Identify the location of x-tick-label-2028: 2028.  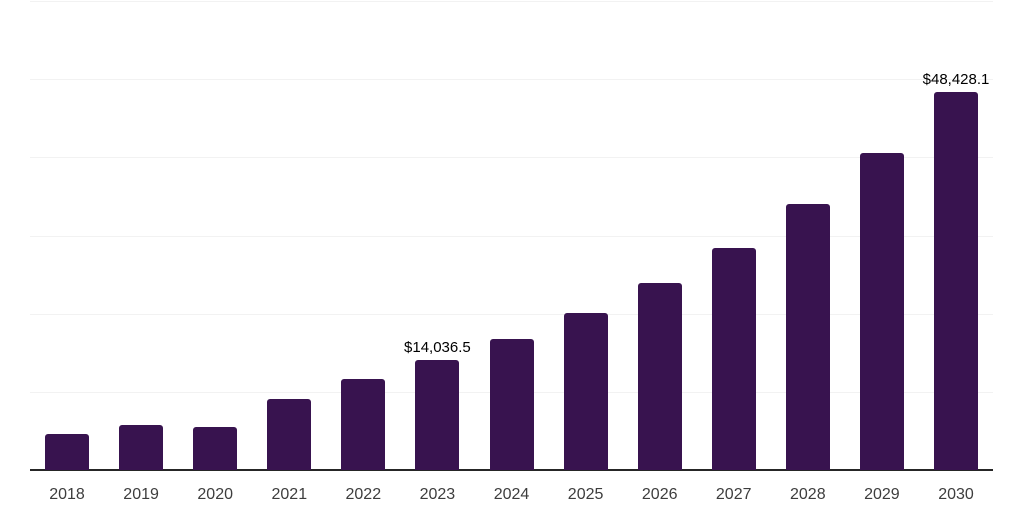
(808, 494).